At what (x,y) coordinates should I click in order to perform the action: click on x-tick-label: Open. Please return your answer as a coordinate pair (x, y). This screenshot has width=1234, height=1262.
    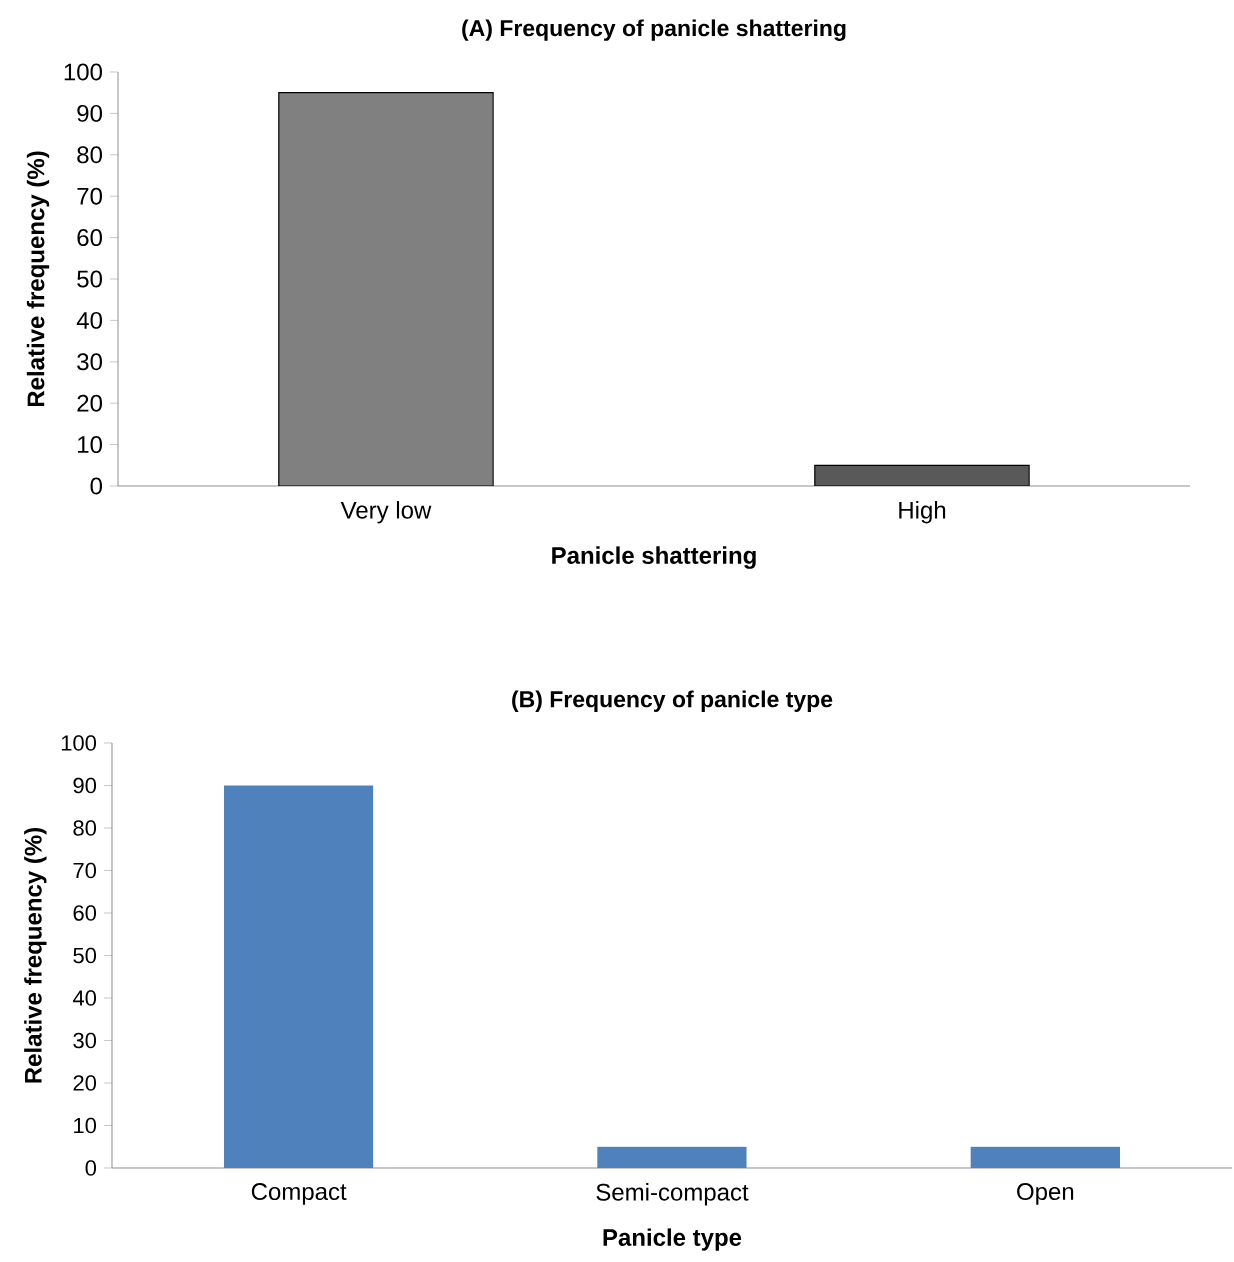
    Looking at the image, I should click on (1045, 1194).